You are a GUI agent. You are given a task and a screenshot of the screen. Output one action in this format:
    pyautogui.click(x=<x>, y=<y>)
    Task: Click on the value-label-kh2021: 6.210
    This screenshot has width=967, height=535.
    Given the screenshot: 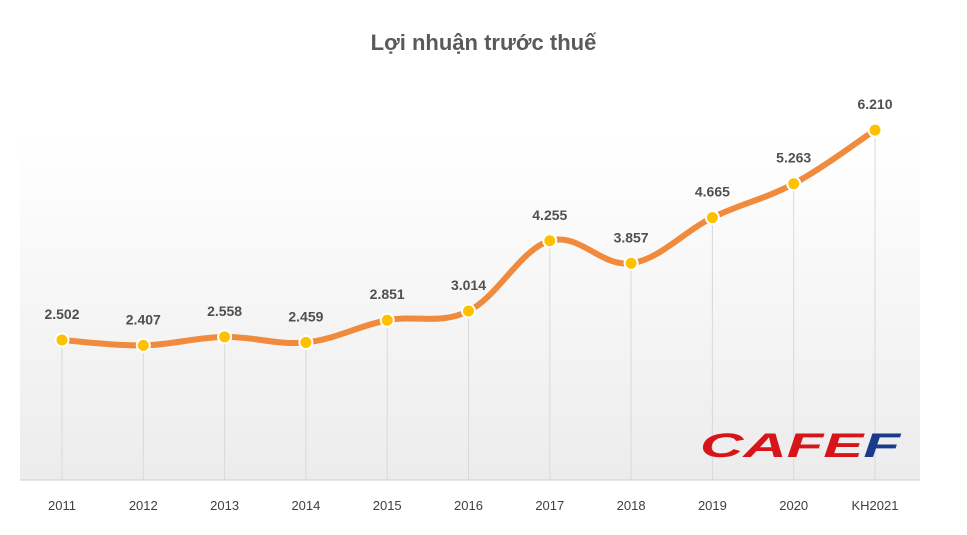 What is the action you would take?
    pyautogui.click(x=874, y=104)
    